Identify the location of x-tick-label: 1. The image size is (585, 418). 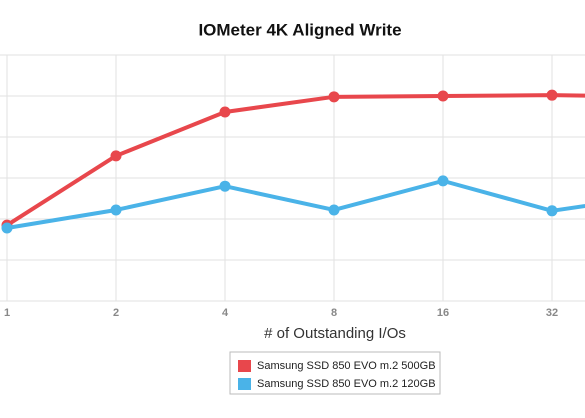
(7, 313).